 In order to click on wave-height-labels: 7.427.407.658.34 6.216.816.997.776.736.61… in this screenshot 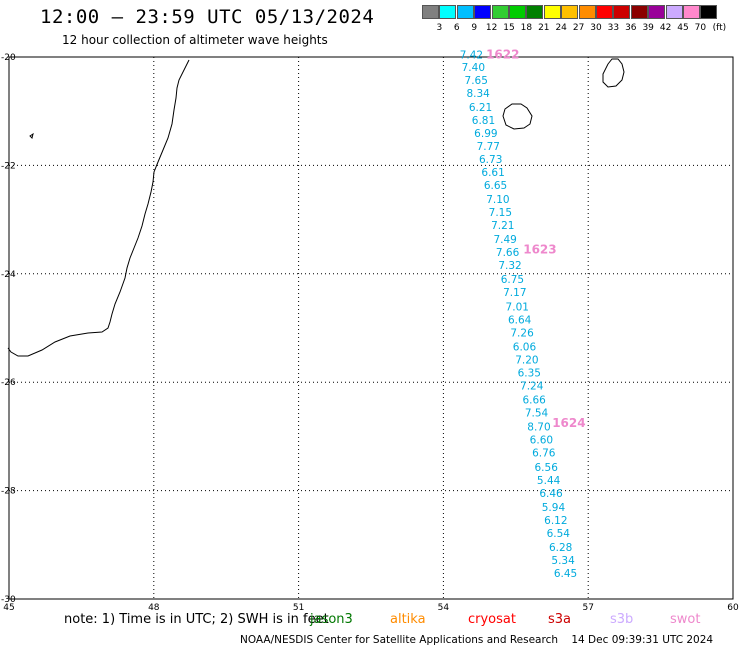, I will do `click(519, 314)`.